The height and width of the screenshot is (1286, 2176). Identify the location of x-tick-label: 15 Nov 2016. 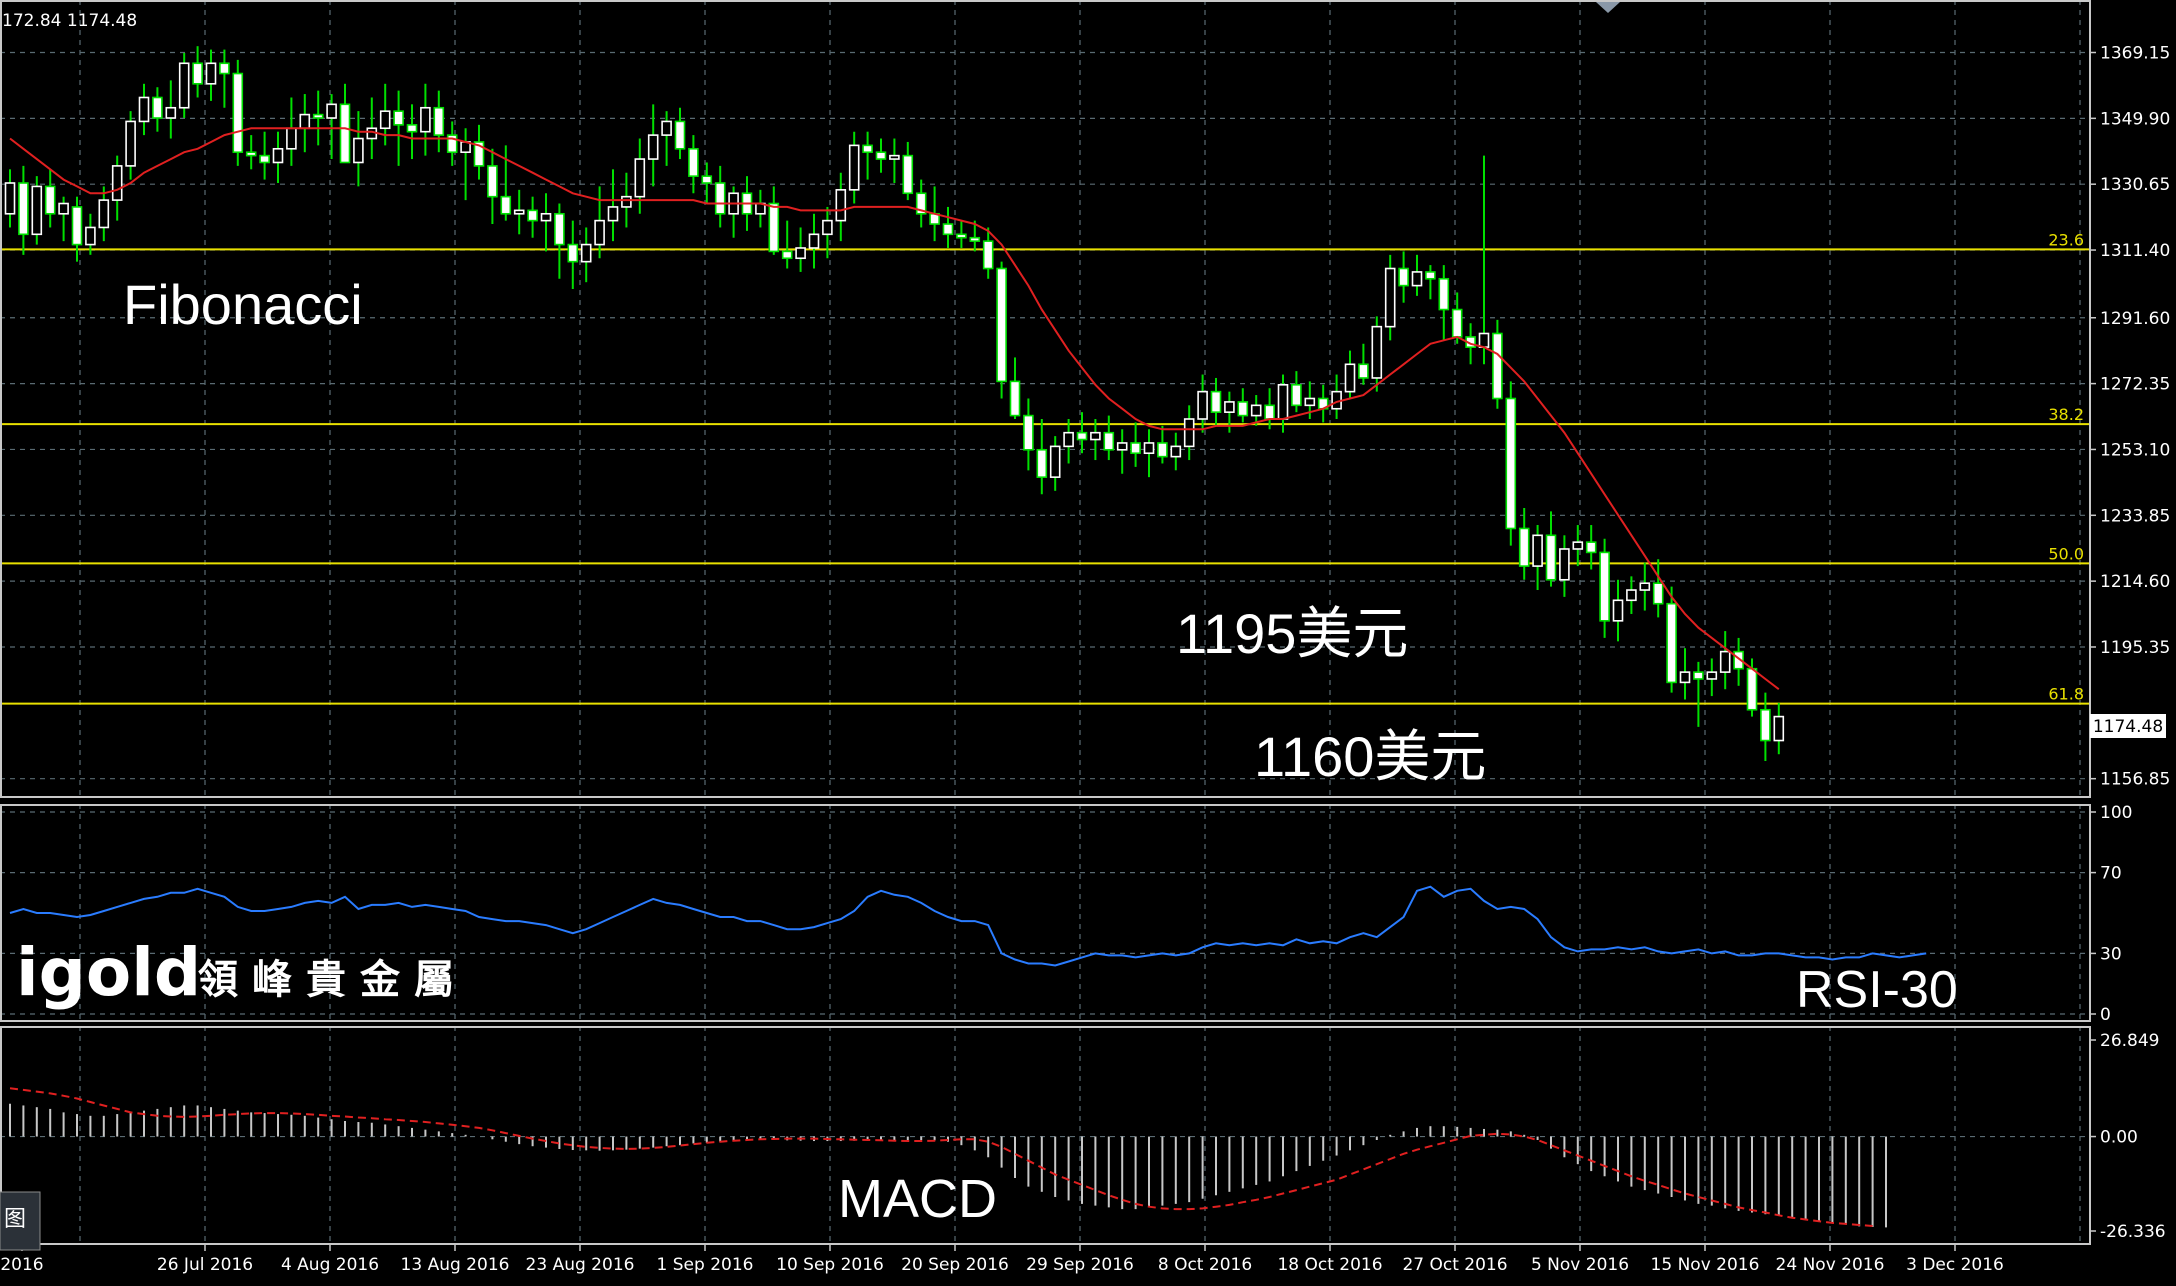
(1705, 1265).